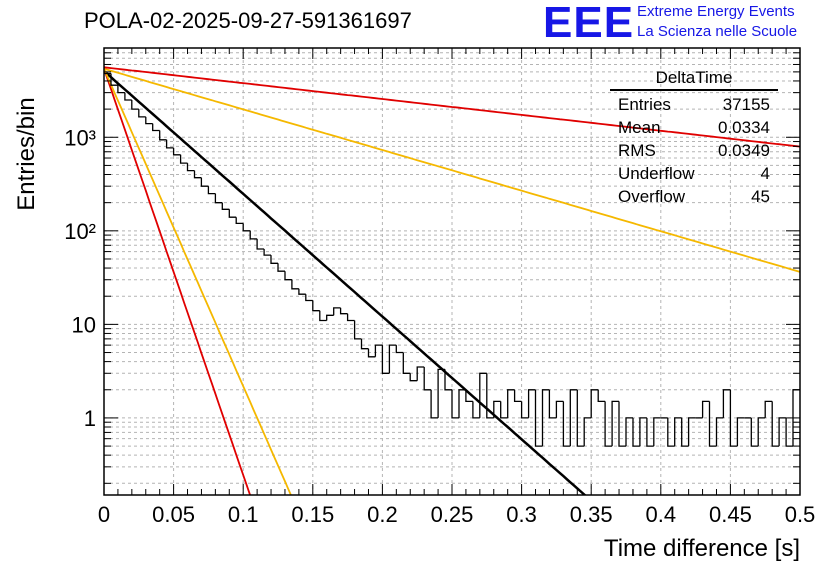 This screenshot has width=836, height=572. Describe the element at coordinates (717, 31) in the screenshot. I see `logo-line-2: La Scienza nelle Scuole` at that location.